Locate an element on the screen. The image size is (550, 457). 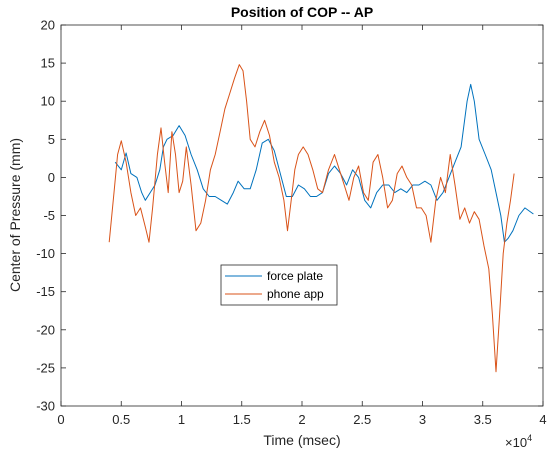
x-tick-label: 2.5 is located at coordinates (362, 419).